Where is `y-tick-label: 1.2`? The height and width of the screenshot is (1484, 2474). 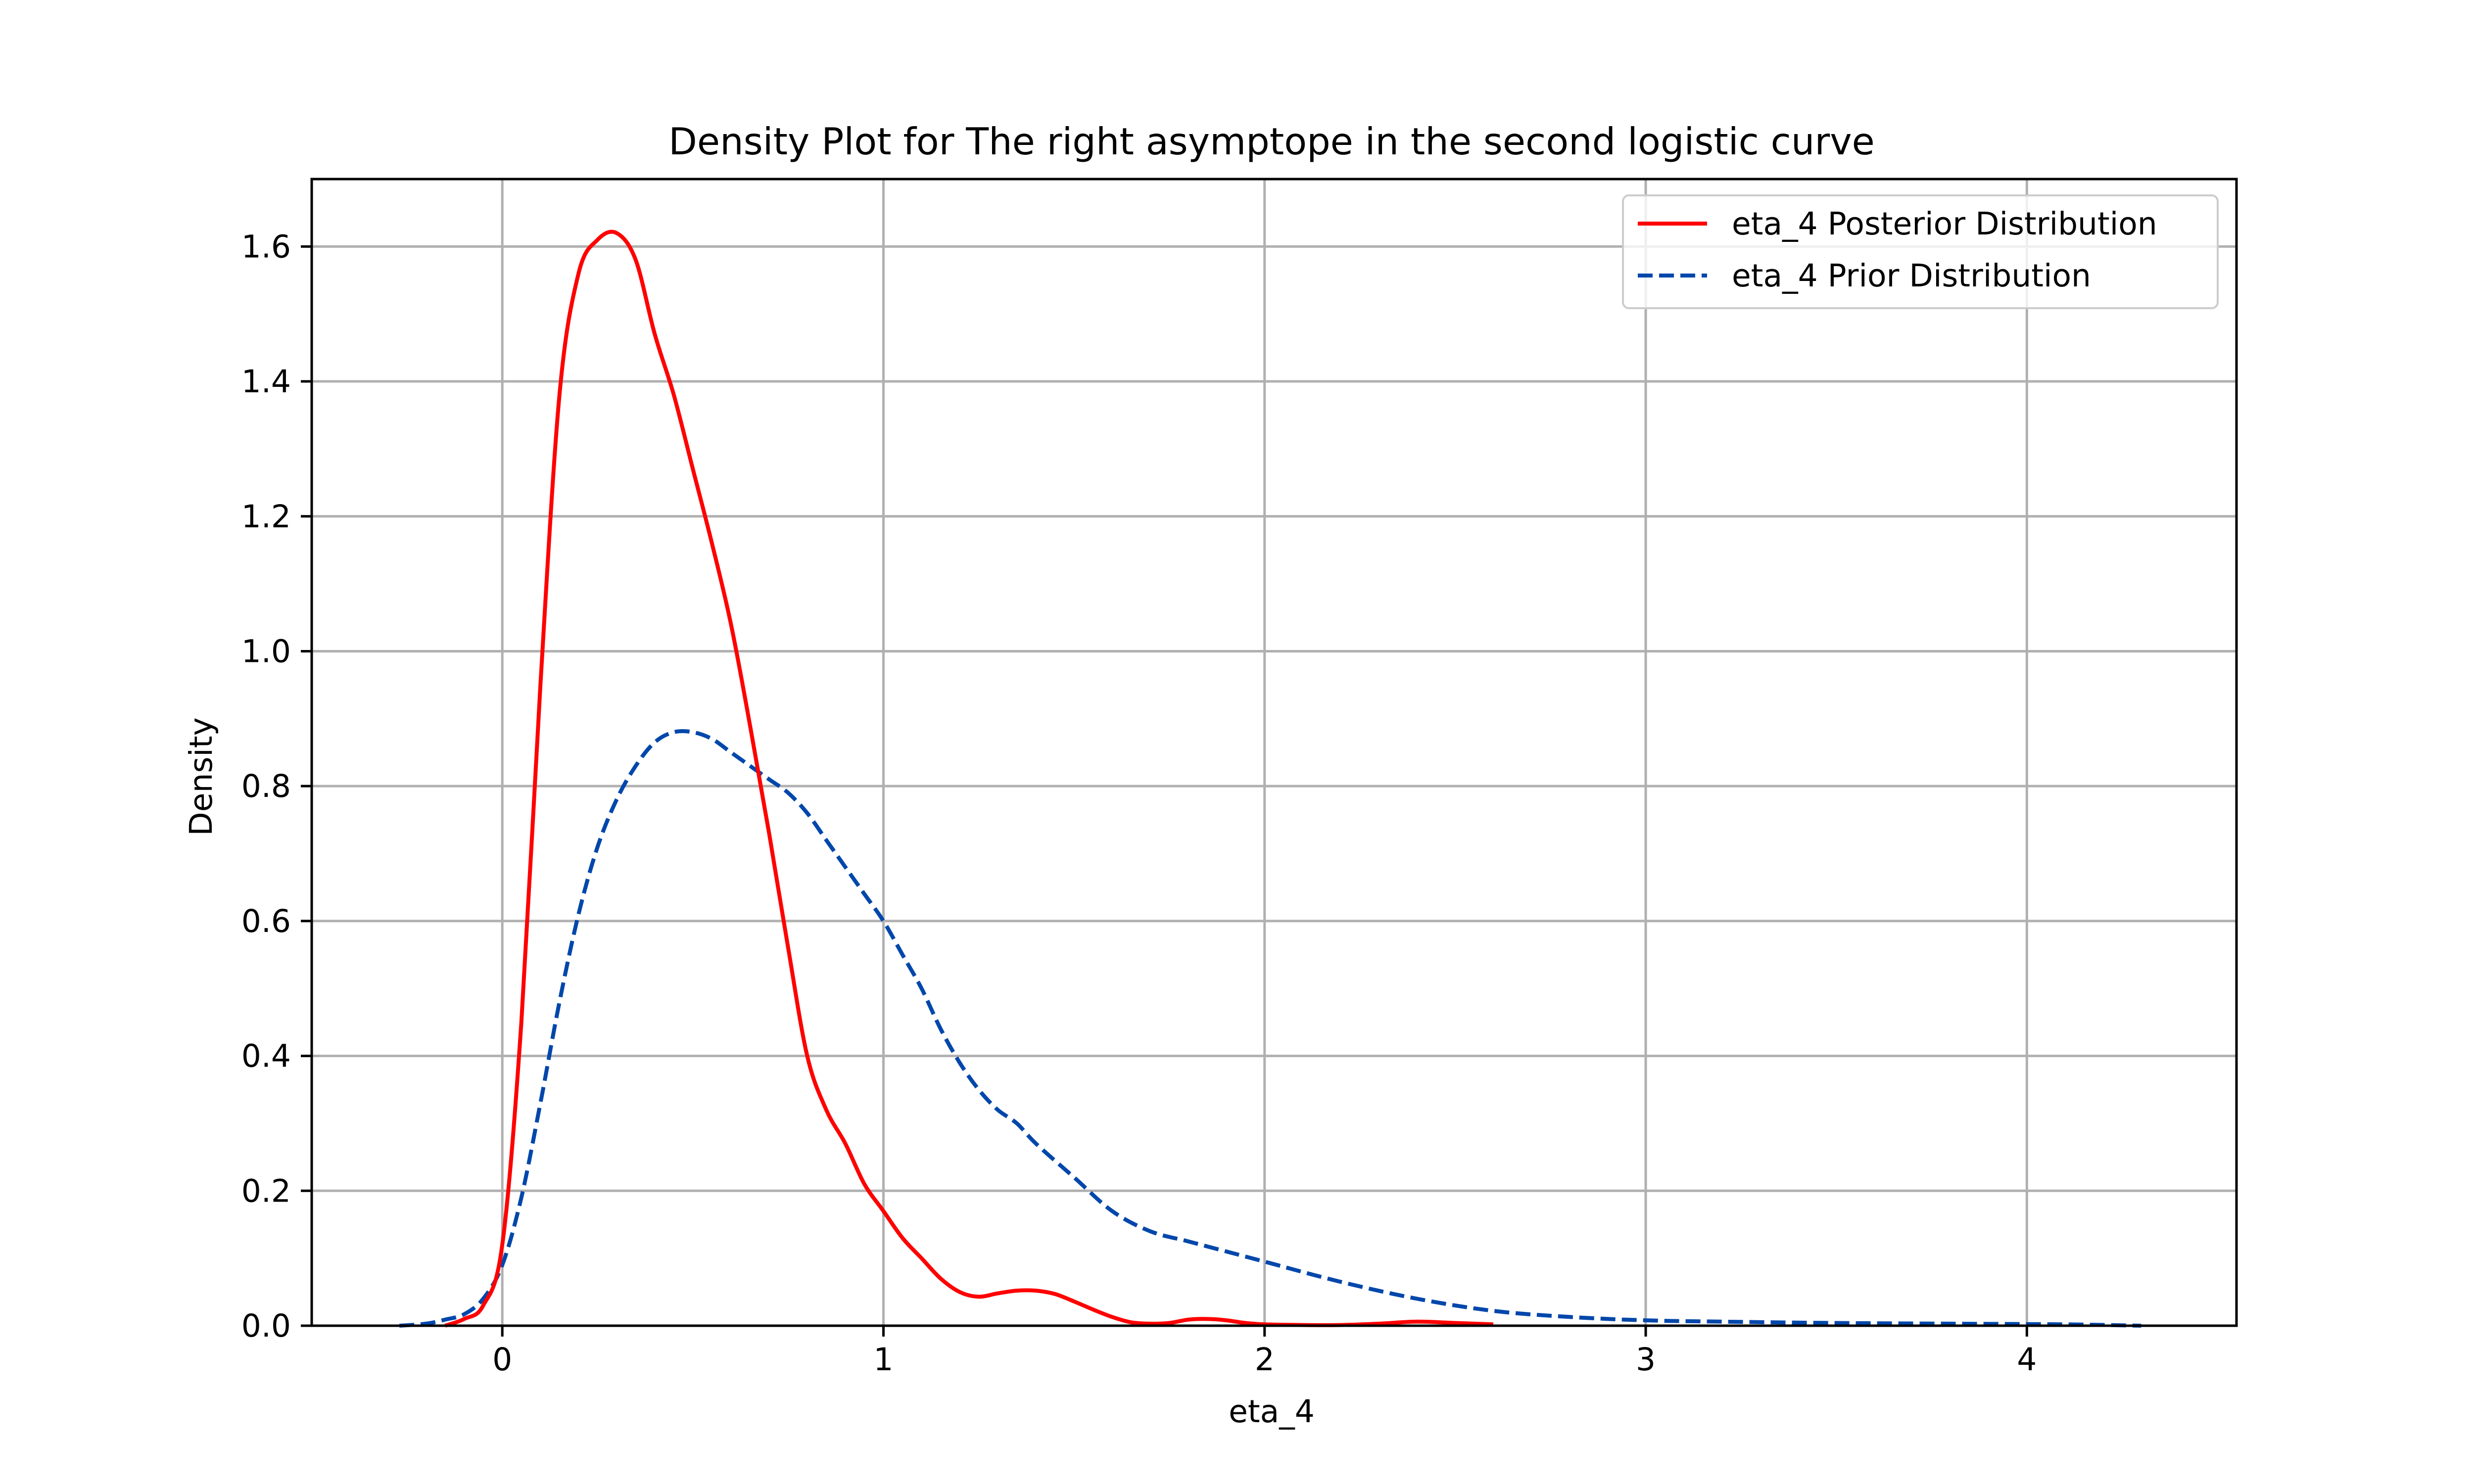 y-tick-label: 1.2 is located at coordinates (266, 517).